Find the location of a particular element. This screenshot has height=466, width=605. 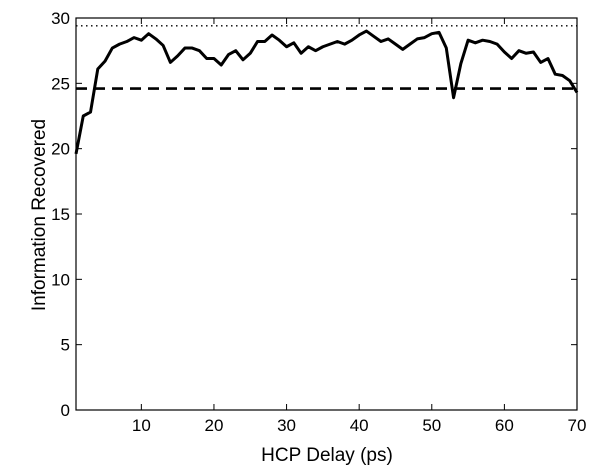

y-tick-label: 15 is located at coordinates (60, 214).